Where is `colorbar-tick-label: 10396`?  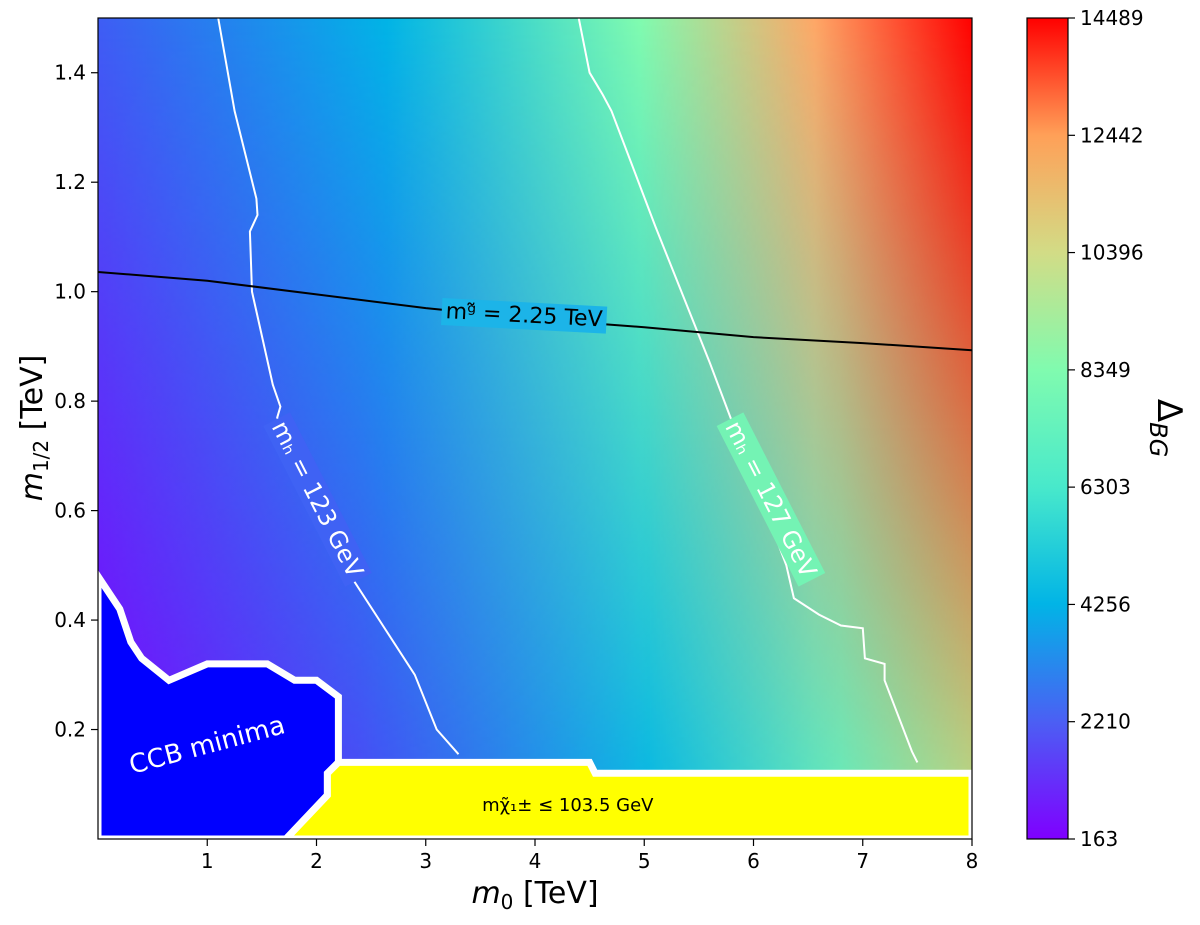
colorbar-tick-label: 10396 is located at coordinates (1112, 253).